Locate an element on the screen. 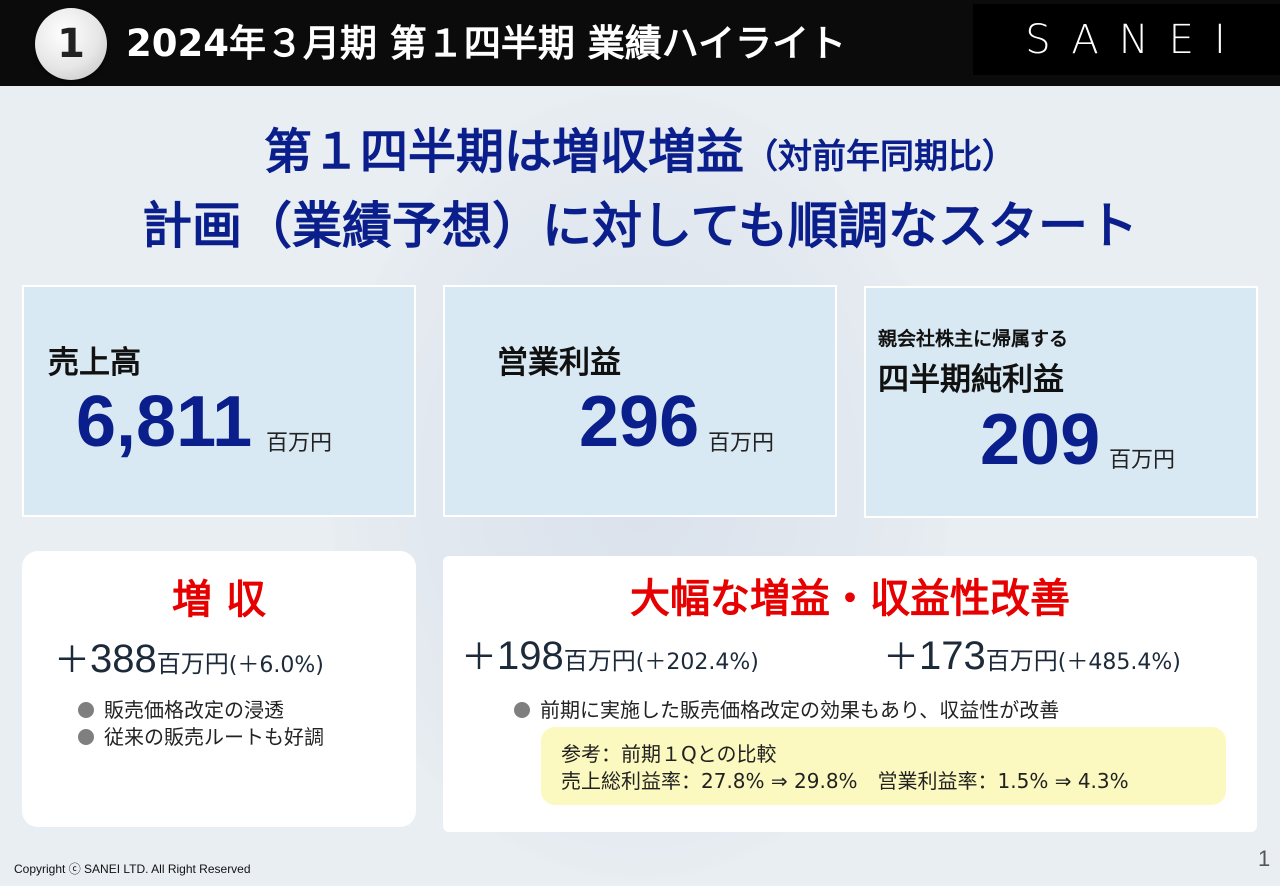 Image resolution: width=1280 pixels, height=886 pixels. net-sales-card: 売上高 6,811 百万円 is located at coordinates (219, 401).